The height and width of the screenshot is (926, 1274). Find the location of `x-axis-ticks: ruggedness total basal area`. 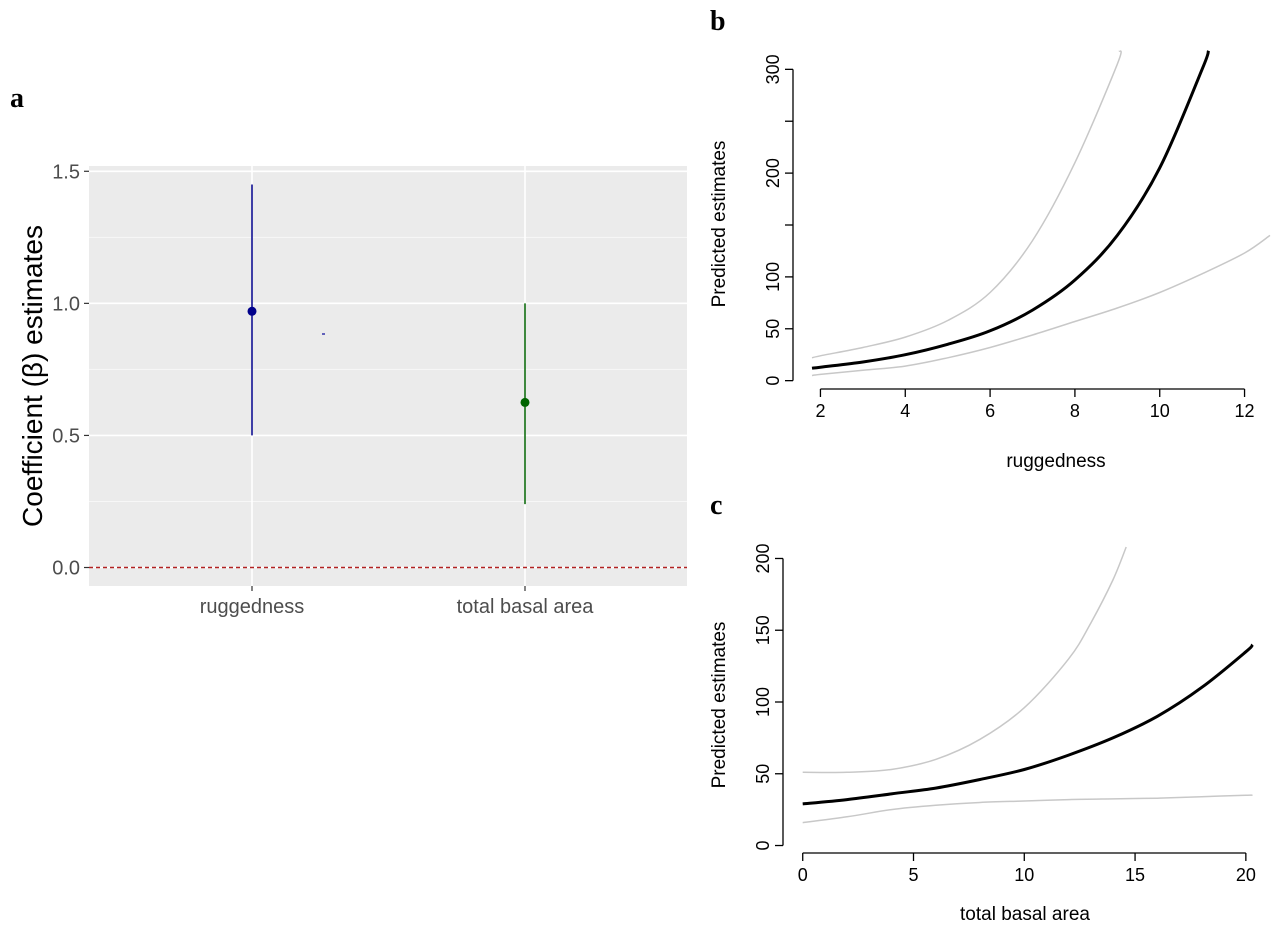

x-axis-ticks: ruggedness total basal area is located at coordinates (397, 602).